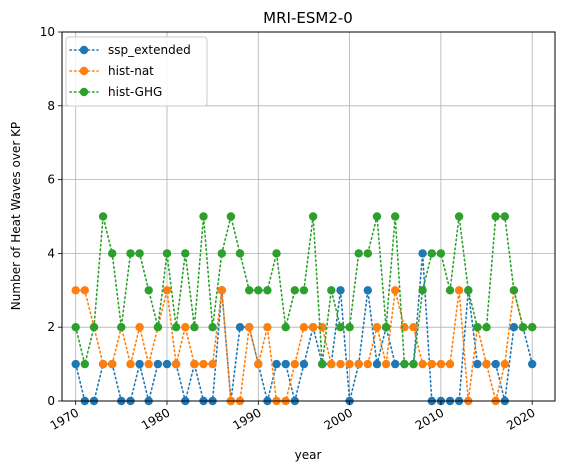 The image size is (562, 471). I want to click on x-axis-label: year, so click(308, 455).